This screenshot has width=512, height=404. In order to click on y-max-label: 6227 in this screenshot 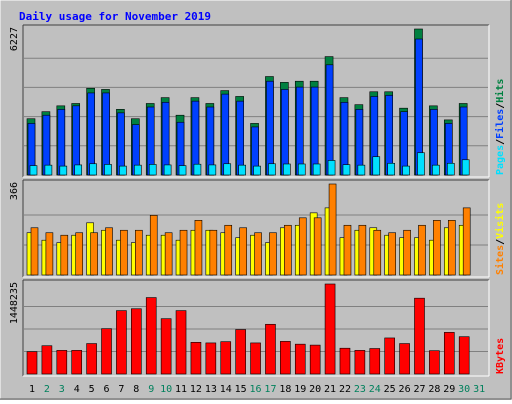, I will do `click(14, 39)`.